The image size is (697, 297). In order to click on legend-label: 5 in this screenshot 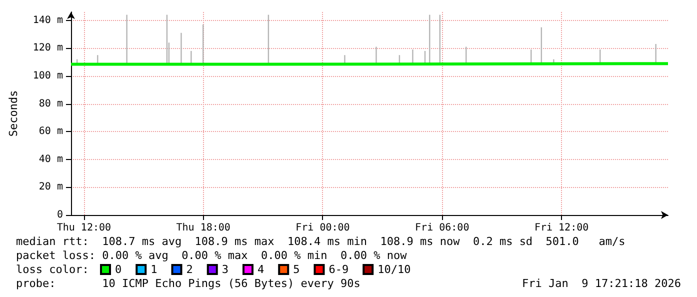, I will do `click(296, 269)`.